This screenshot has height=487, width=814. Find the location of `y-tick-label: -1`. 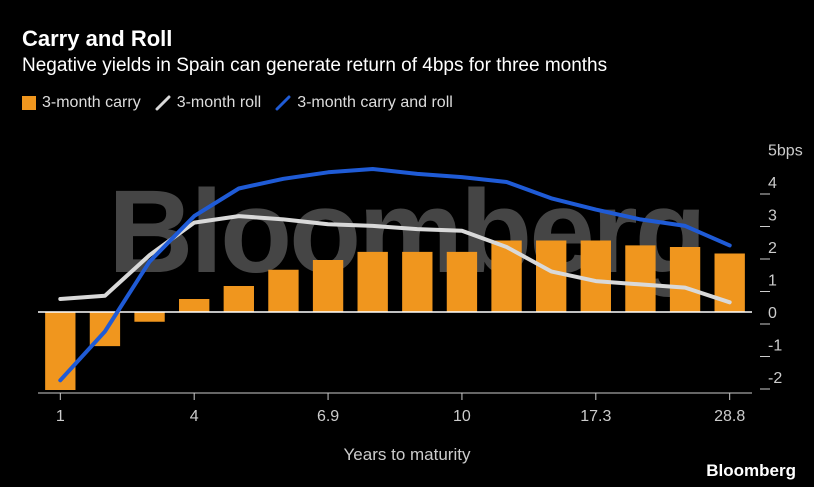

y-tick-label: -1 is located at coordinates (775, 346).